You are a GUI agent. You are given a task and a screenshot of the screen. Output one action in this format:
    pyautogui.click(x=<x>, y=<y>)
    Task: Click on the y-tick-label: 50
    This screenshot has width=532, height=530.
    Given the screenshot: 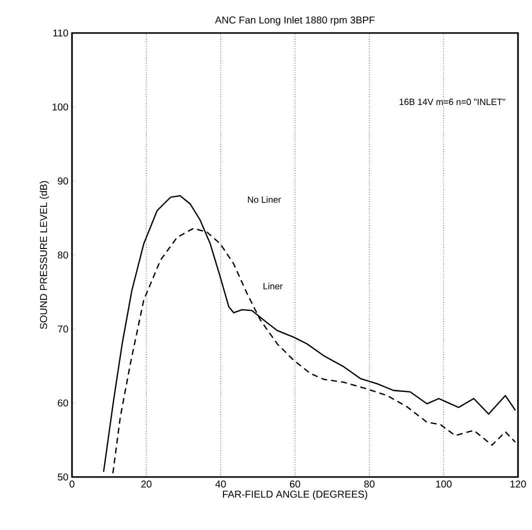 What is the action you would take?
    pyautogui.click(x=63, y=477)
    